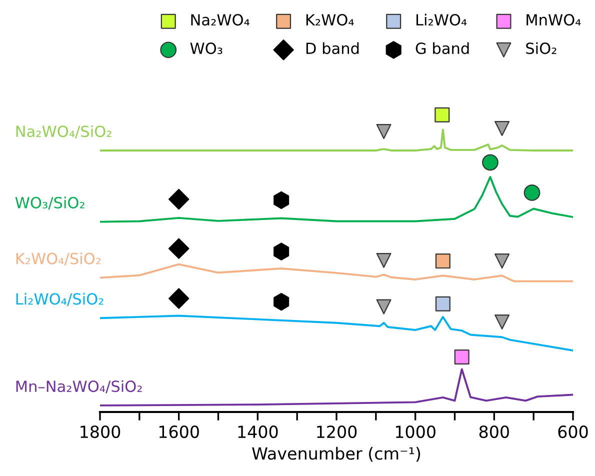  What do you see at coordinates (79, 387) in the screenshot?
I see `series-label: Mn–Na₂WO₄/SiO₂` at bounding box center [79, 387].